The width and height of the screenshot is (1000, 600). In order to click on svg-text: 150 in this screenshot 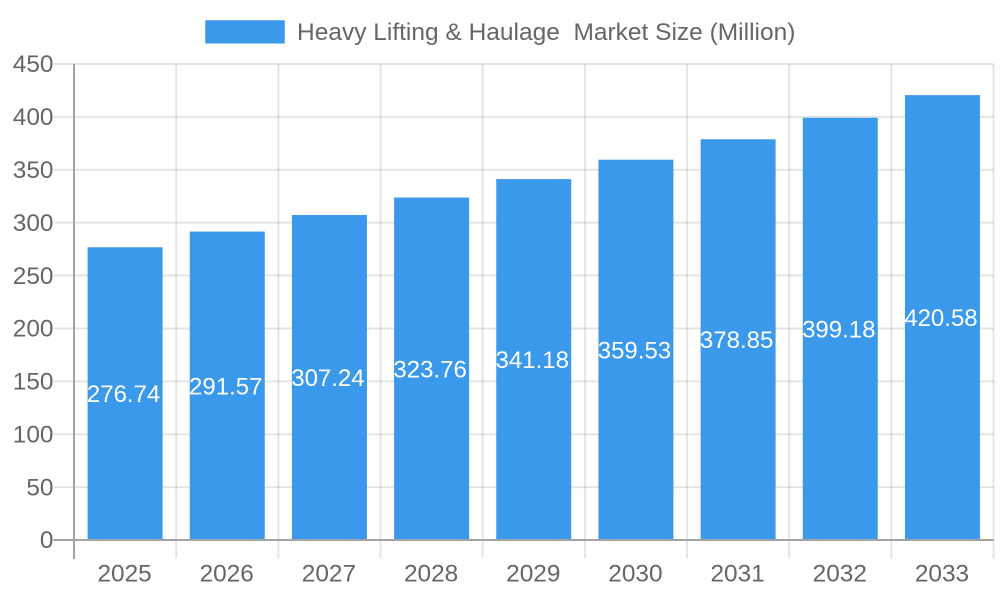, I will do `click(33, 382)`.